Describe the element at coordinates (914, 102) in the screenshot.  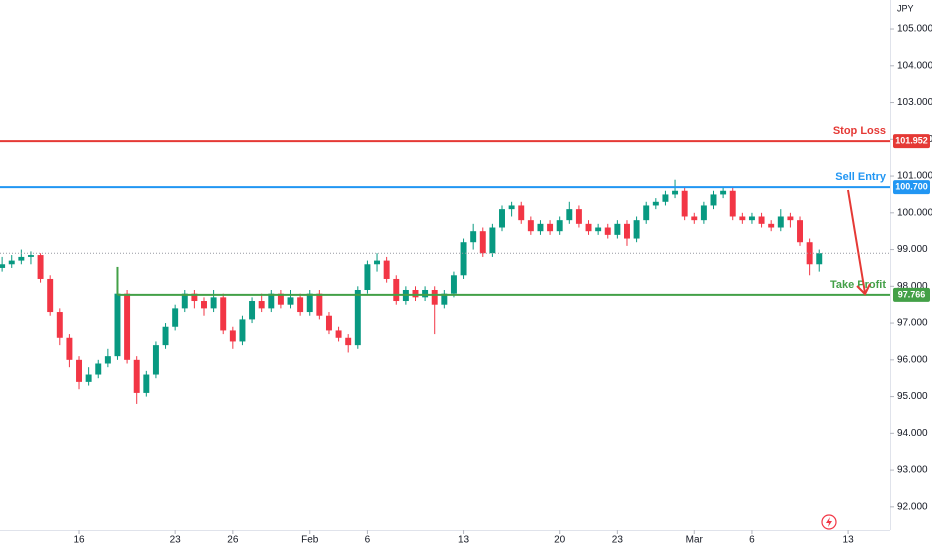
I see `y-tick-label: 103.000` at that location.